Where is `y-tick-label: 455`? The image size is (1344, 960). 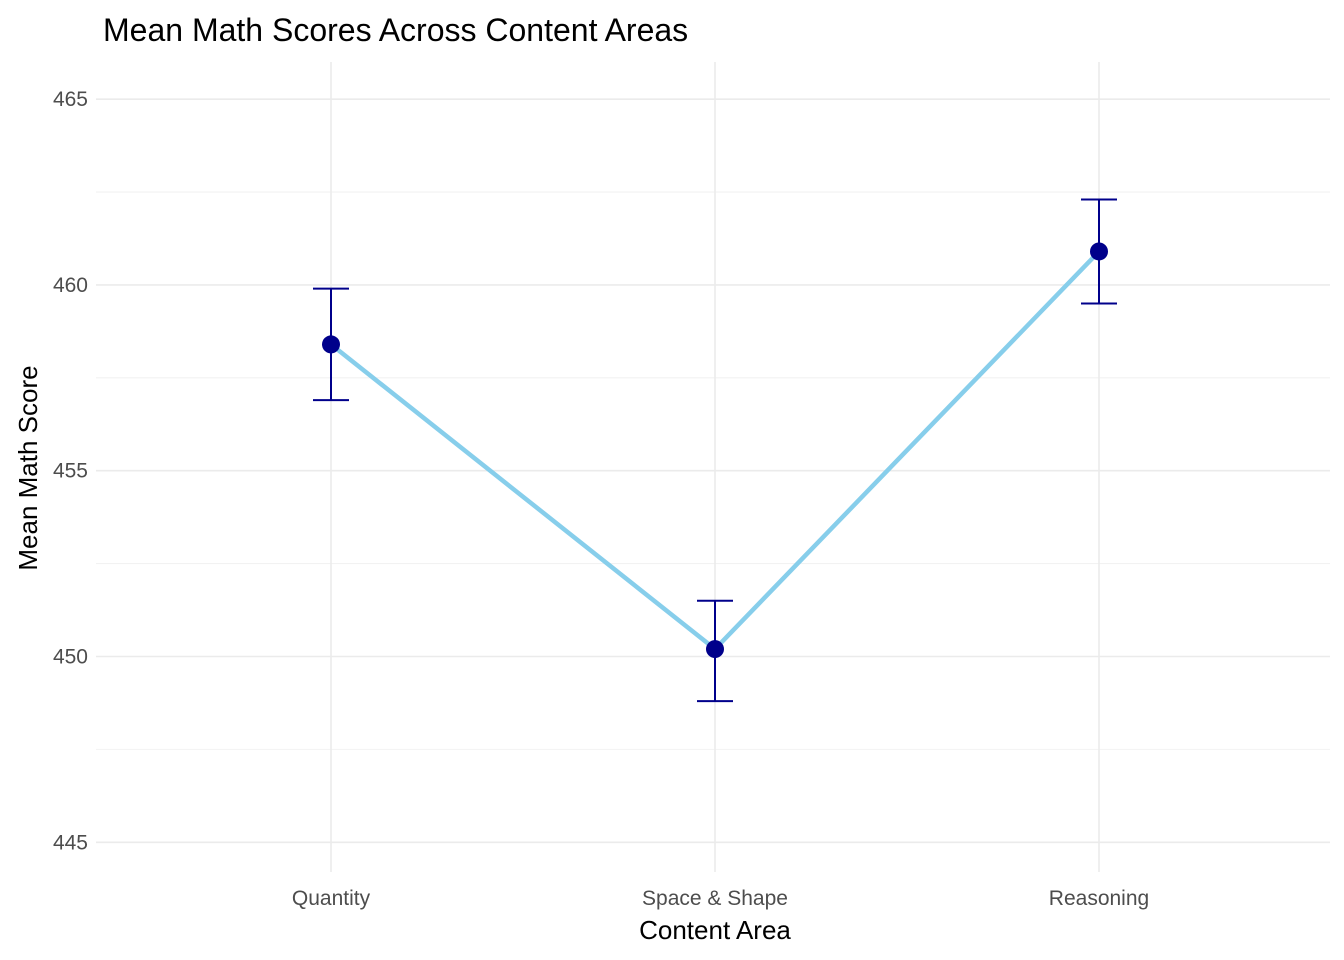 y-tick-label: 455 is located at coordinates (70, 471).